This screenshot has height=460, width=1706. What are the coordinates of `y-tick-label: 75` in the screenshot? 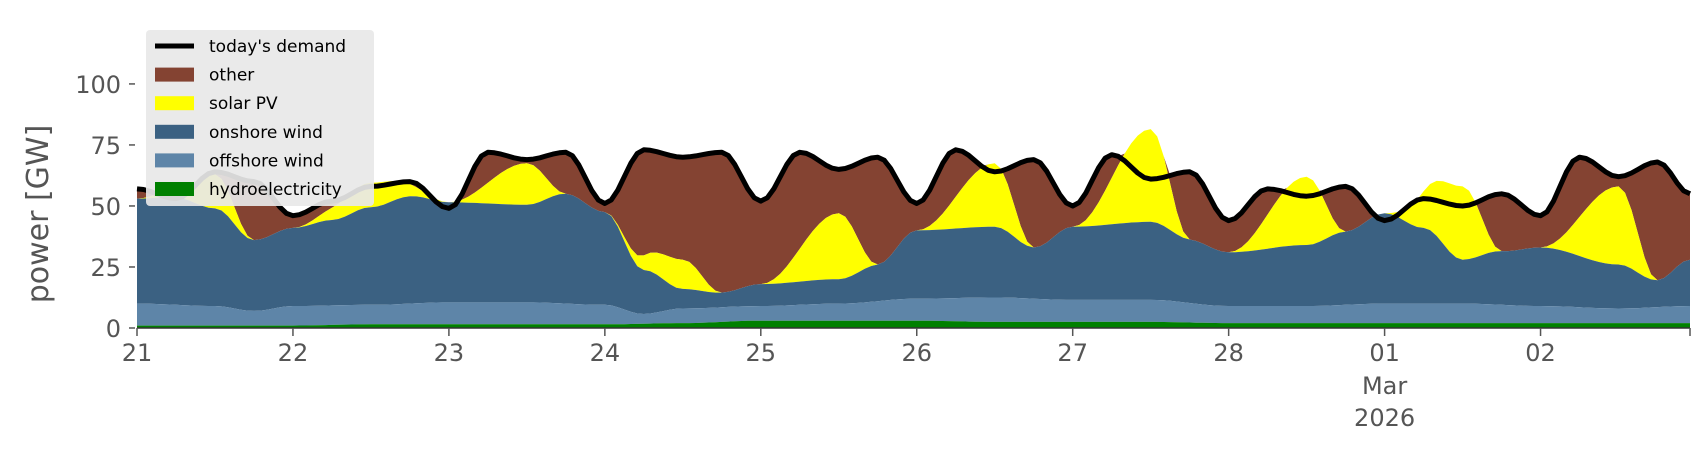 It's located at (105, 146).